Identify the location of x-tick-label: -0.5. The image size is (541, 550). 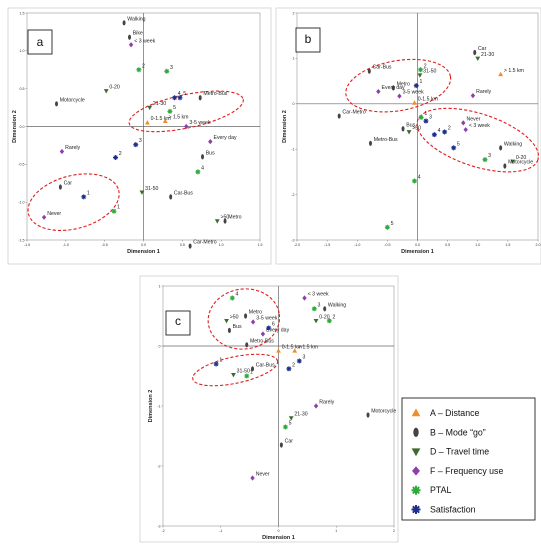
(105, 245).